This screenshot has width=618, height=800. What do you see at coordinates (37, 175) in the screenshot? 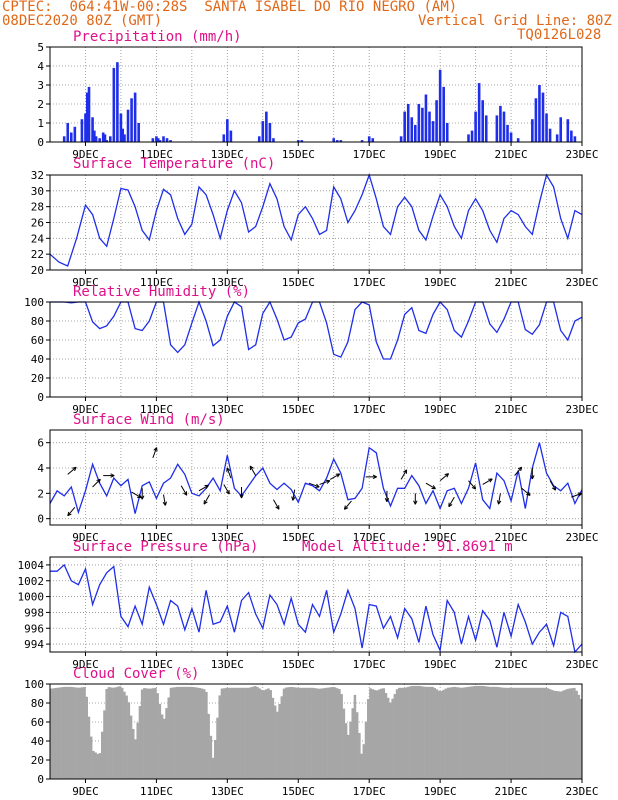
I see `temp-ytick-label: 32` at bounding box center [37, 175].